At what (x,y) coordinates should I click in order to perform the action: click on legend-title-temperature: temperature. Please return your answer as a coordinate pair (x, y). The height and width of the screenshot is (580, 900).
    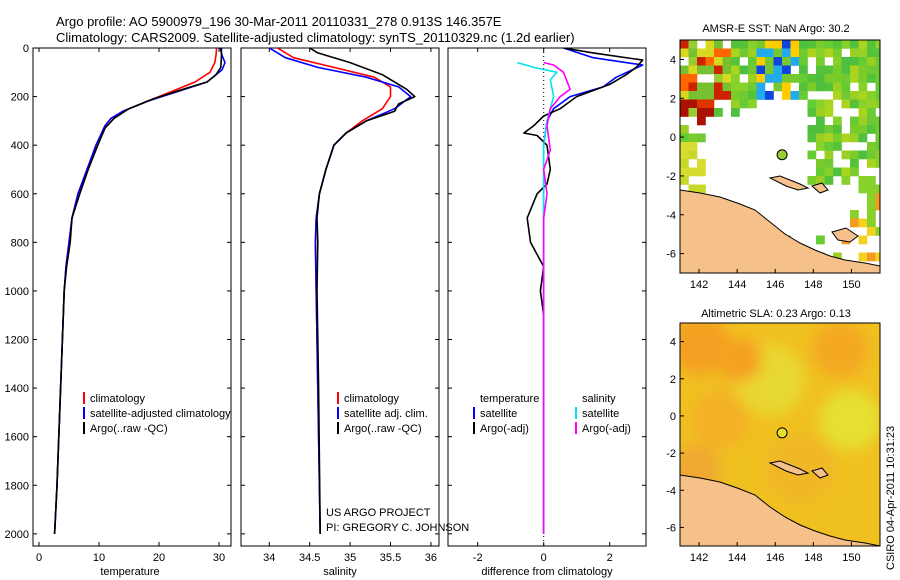
    Looking at the image, I should click on (509, 399).